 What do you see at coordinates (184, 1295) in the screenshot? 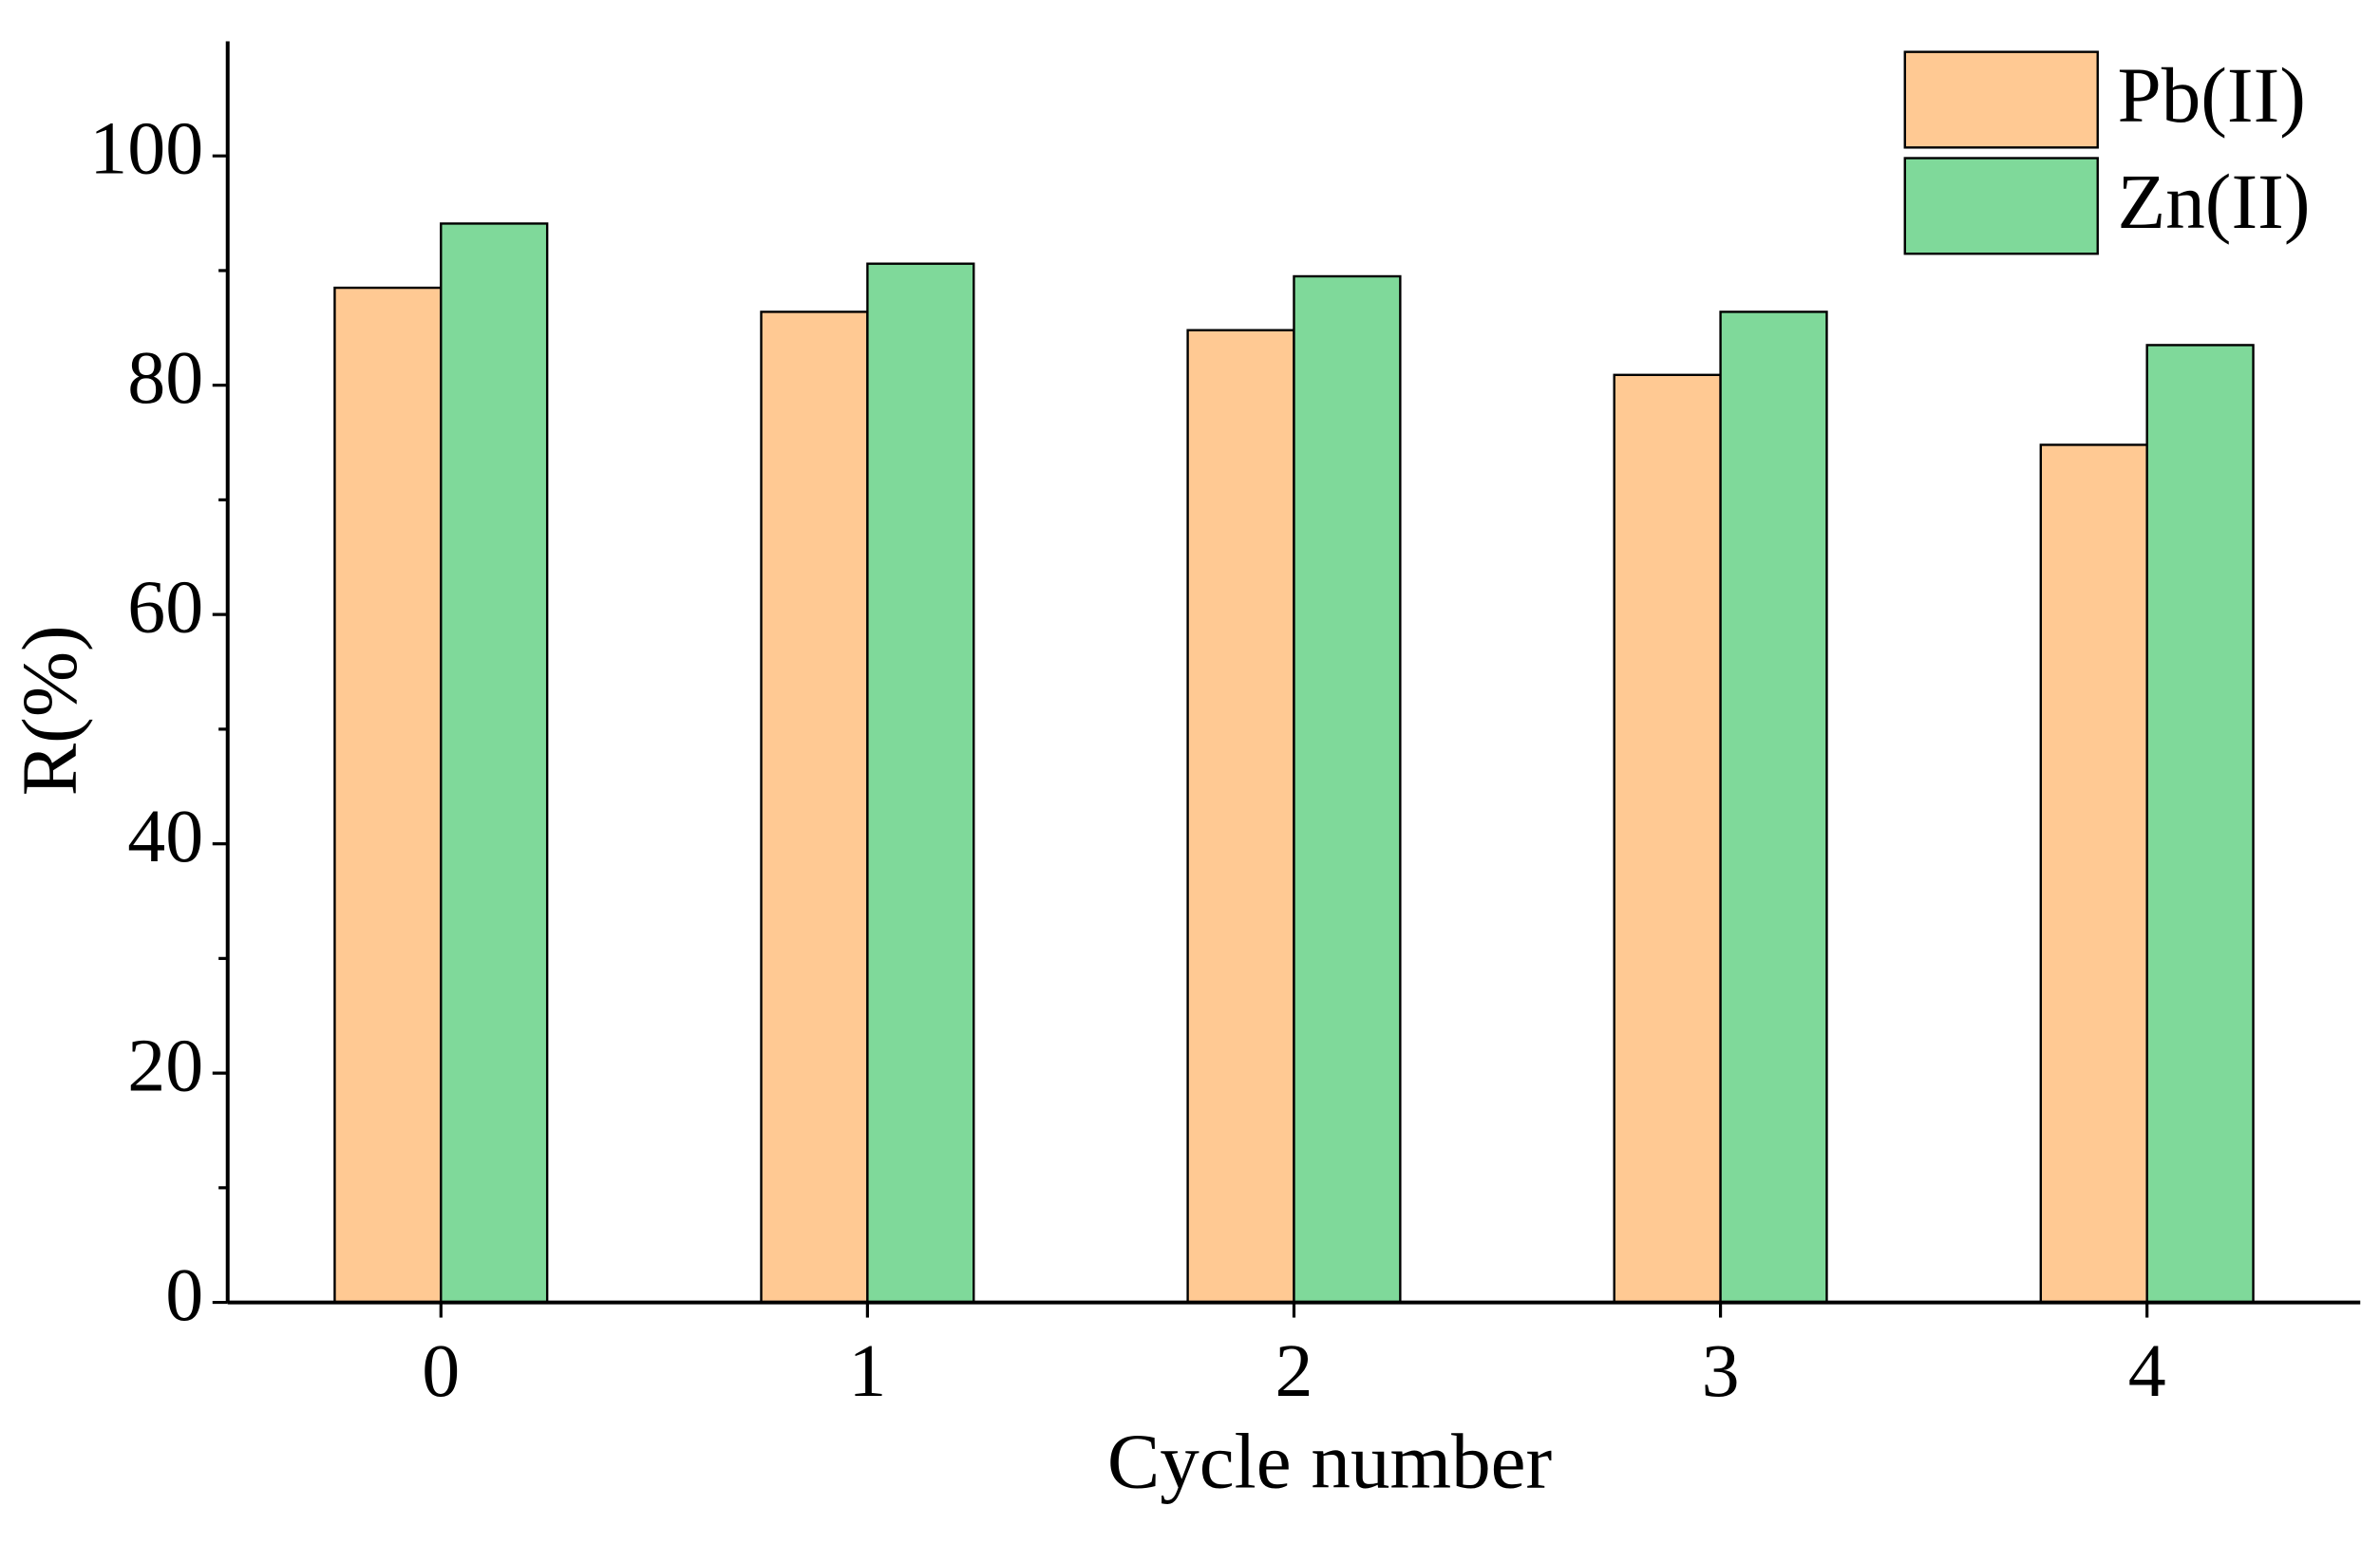
I see `y-tick-label: 0` at bounding box center [184, 1295].